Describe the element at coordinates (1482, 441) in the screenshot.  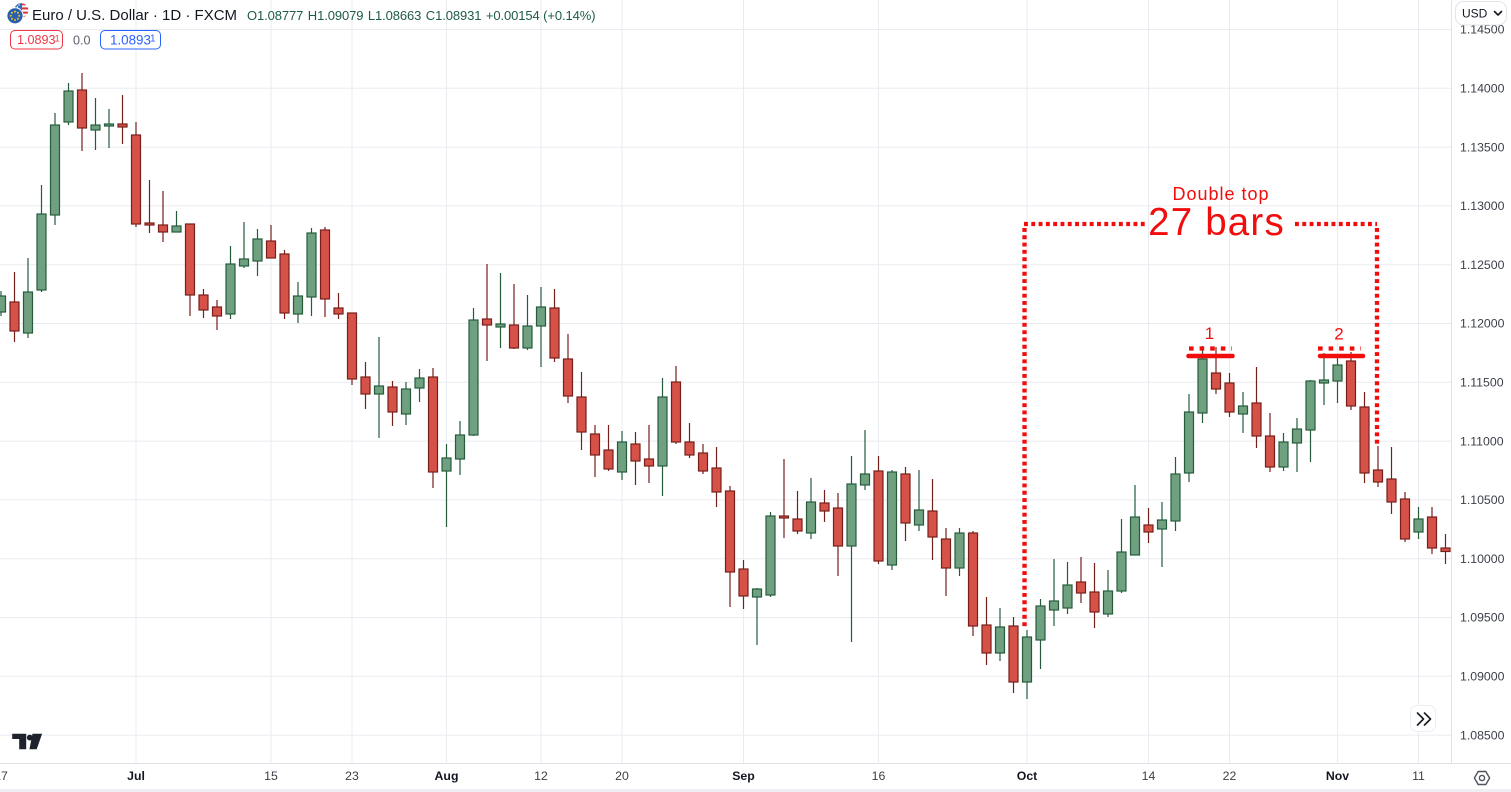
I see `svg-text: 1.11000` at that location.